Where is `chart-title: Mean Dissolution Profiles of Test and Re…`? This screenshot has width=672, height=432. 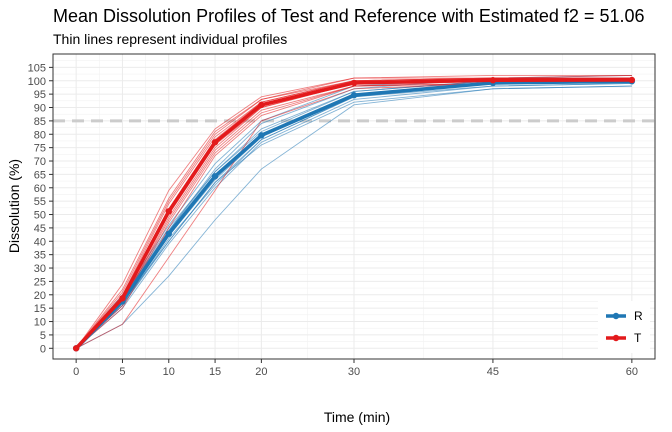 chart-title: Mean Dissolution Profiles of Test and Re… is located at coordinates (349, 16).